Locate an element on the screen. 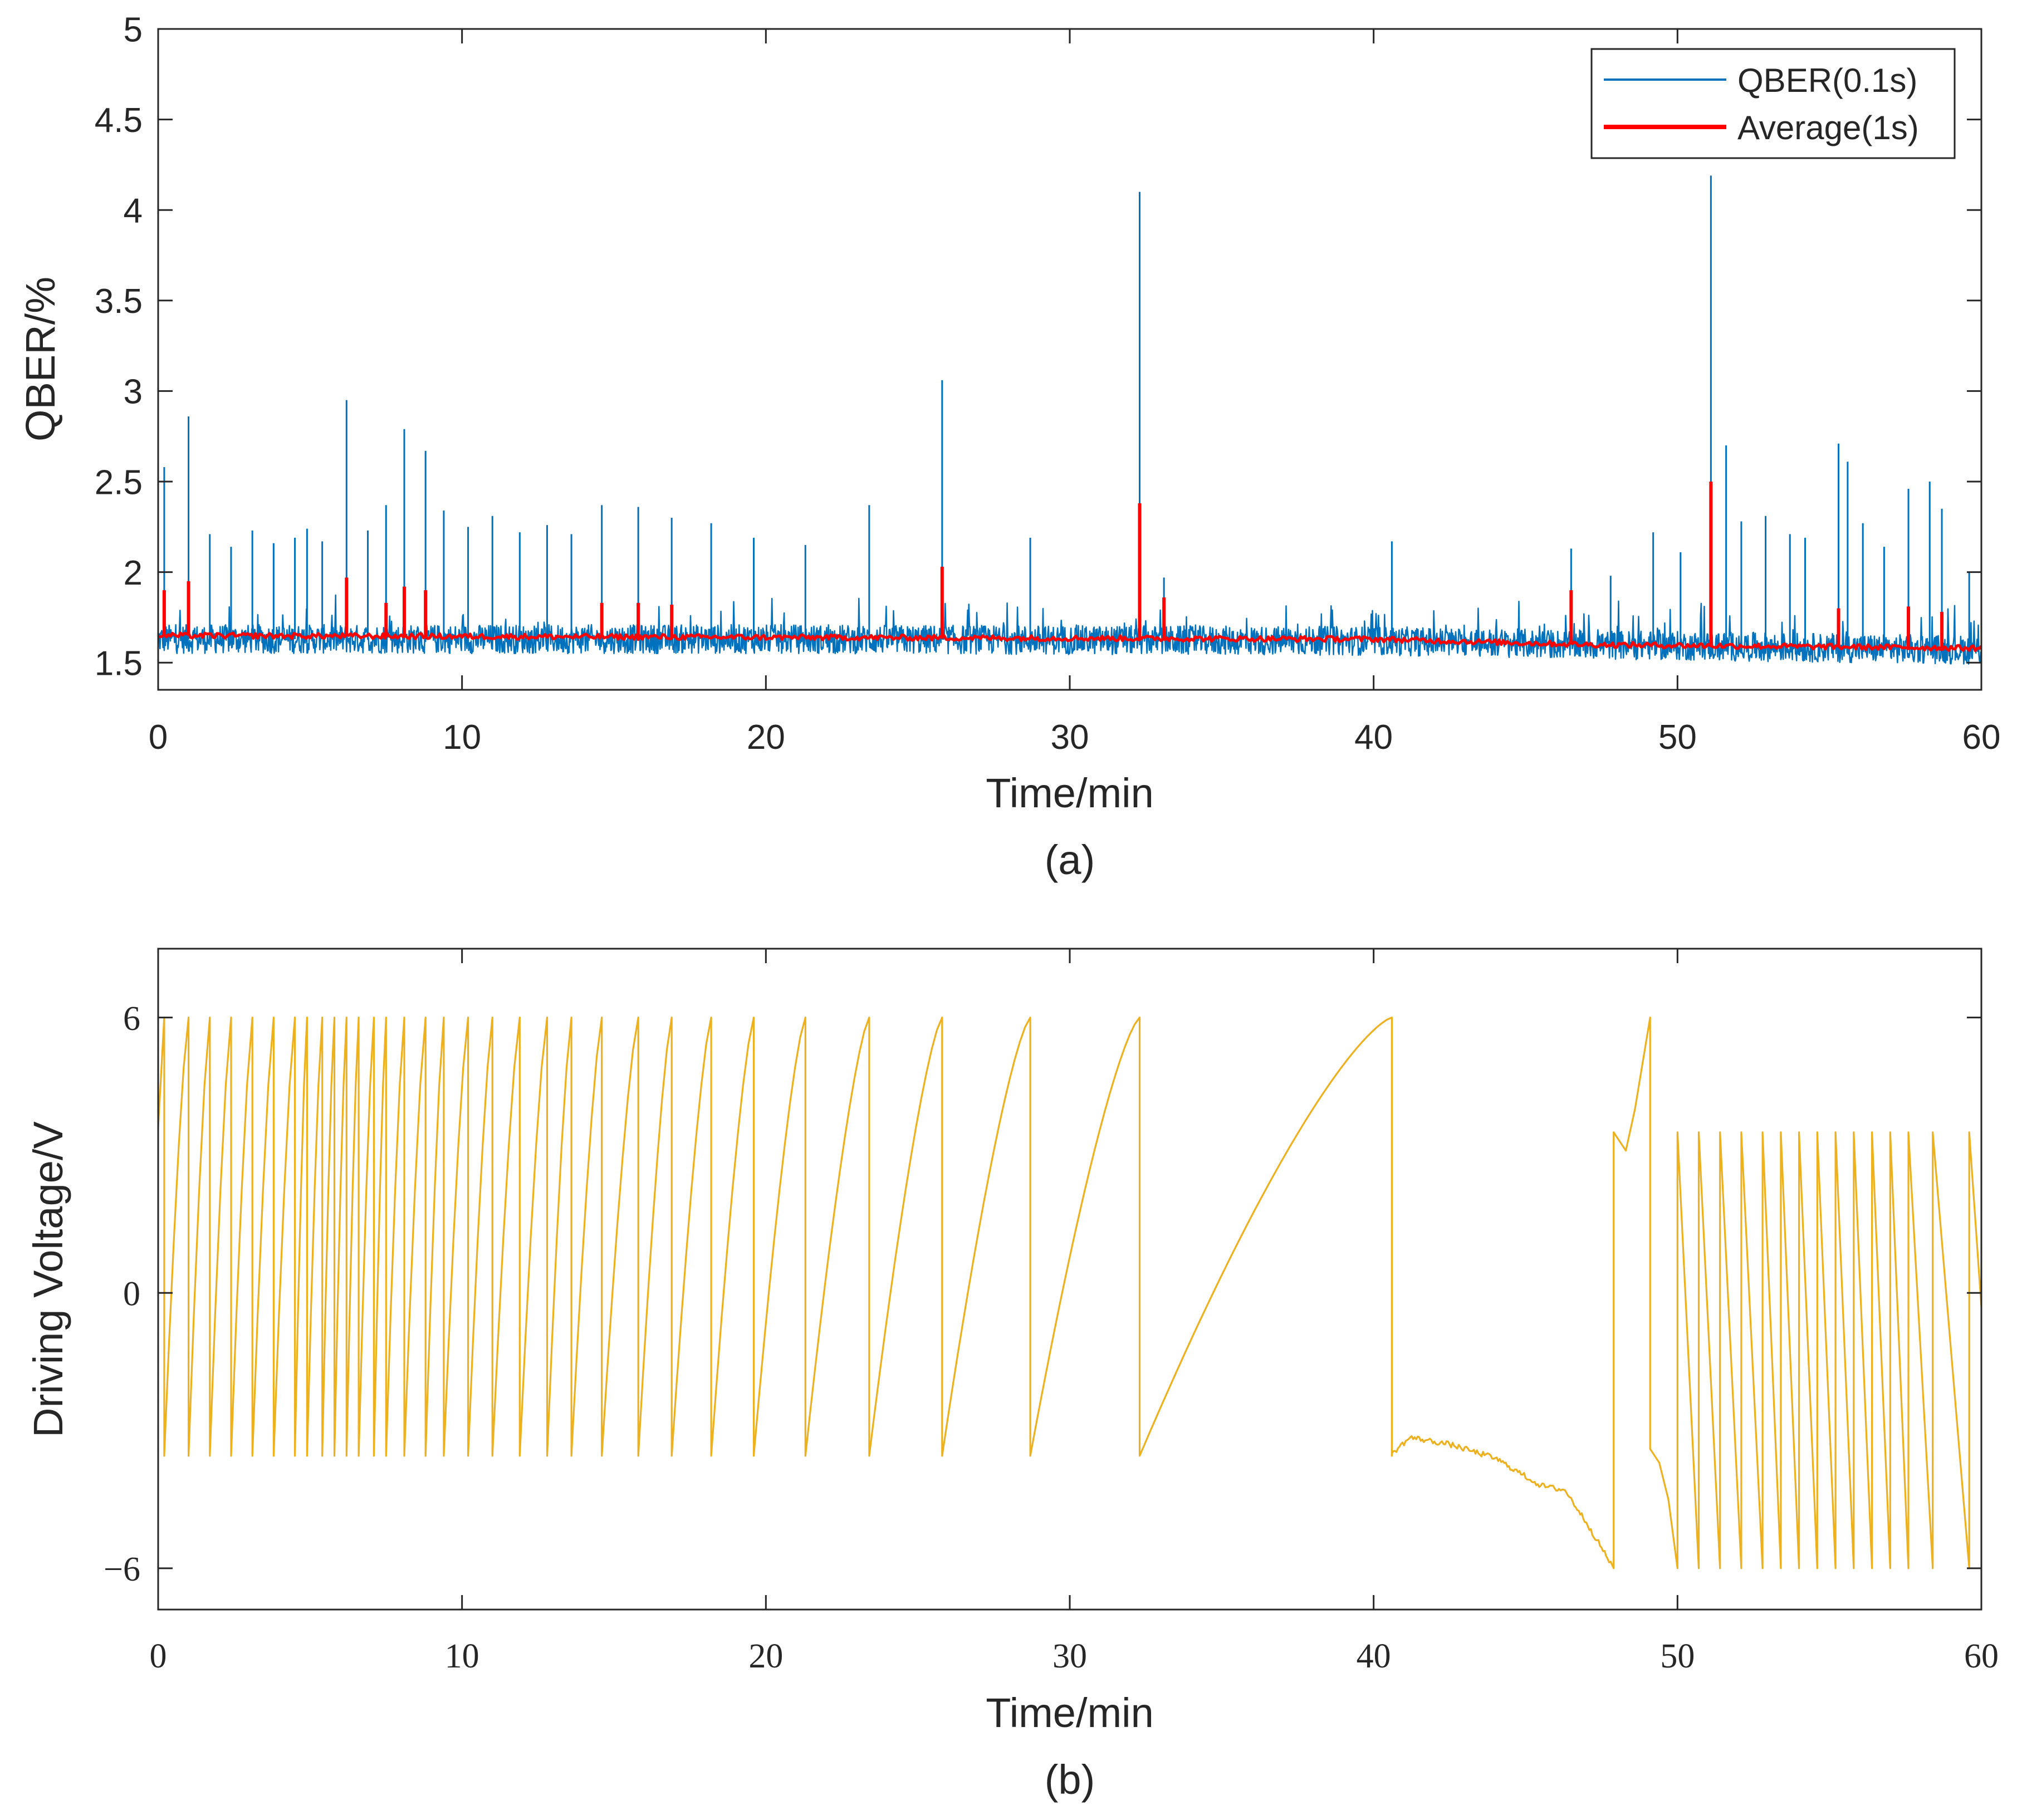  y-tick-label: 4.5 is located at coordinates (119, 120).